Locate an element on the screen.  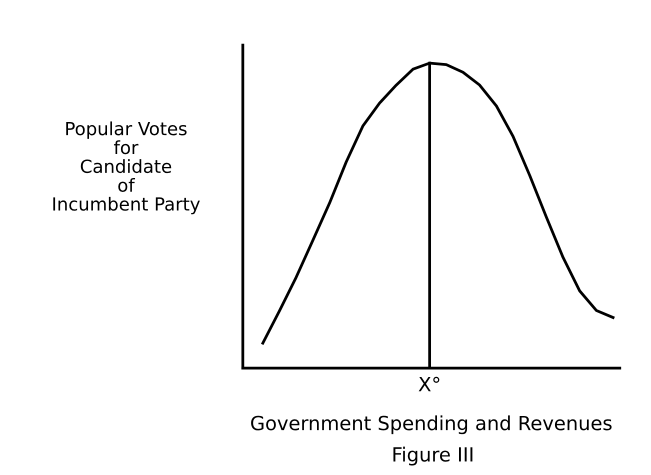
text: X° is located at coordinates (429, 384).